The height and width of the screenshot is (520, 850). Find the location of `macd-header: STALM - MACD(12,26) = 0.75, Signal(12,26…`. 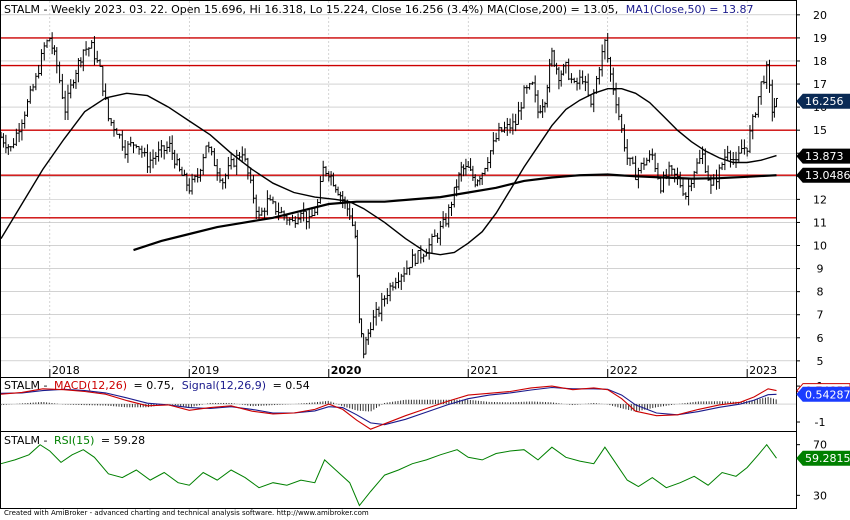

macd-header: STALM - MACD(12,26) = 0.75, Signal(12,26… is located at coordinates (157, 385).